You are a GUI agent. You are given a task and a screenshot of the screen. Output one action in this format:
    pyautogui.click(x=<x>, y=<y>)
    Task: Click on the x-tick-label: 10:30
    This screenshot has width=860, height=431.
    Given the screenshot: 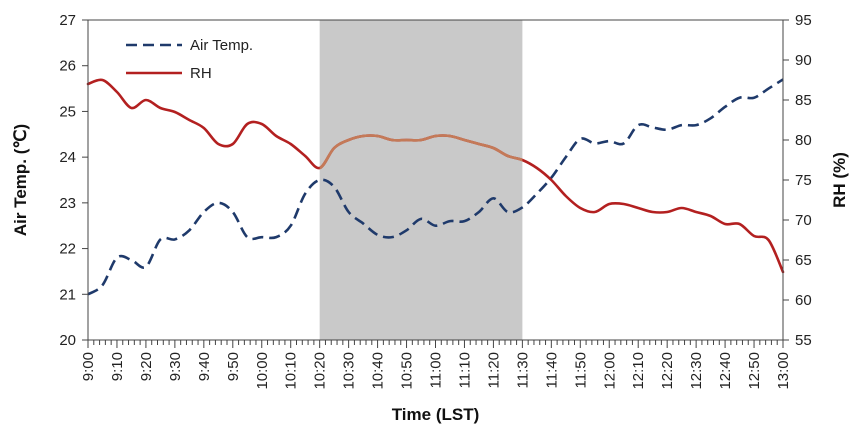 What is the action you would take?
    pyautogui.click(x=349, y=371)
    